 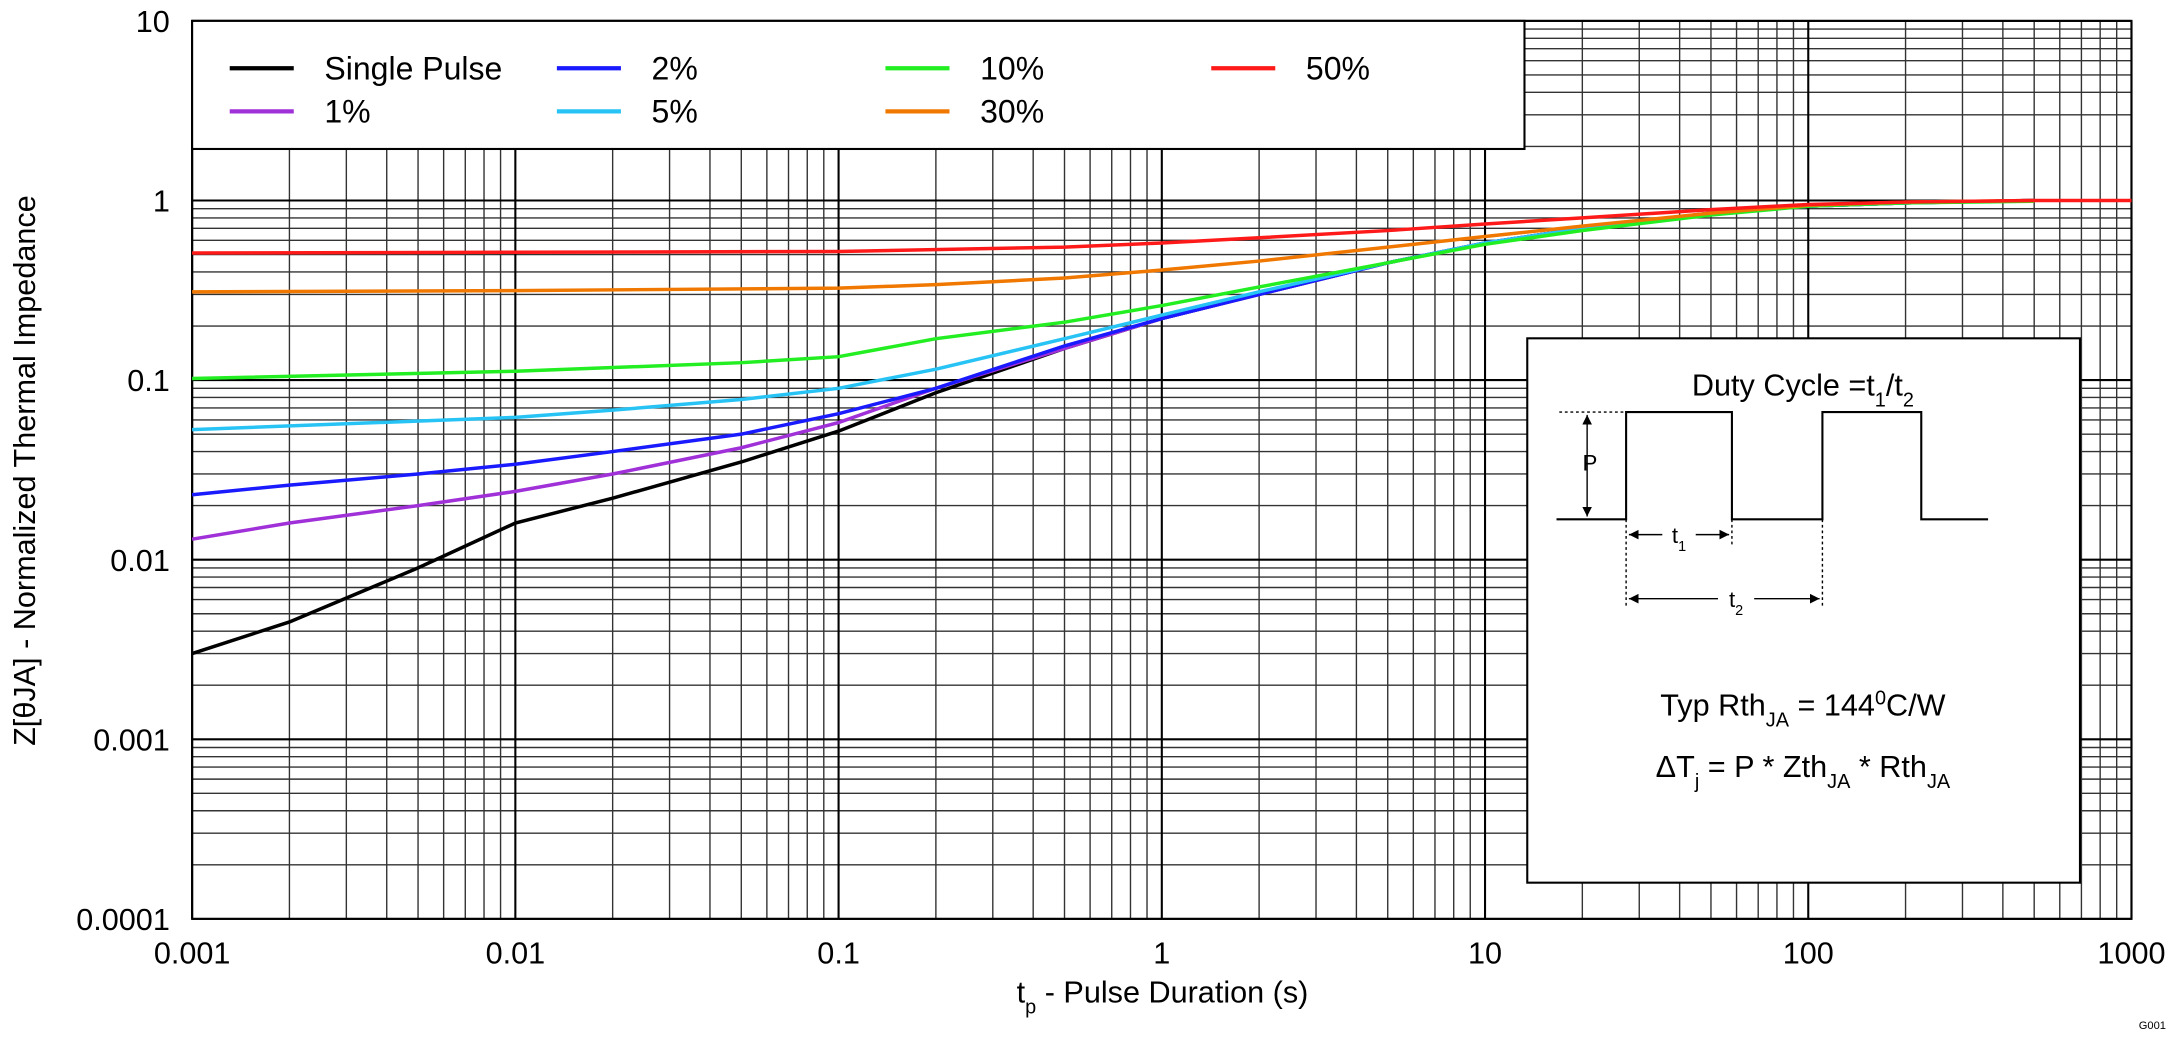 I want to click on y-tick-label: 0.0001, so click(x=123, y=920).